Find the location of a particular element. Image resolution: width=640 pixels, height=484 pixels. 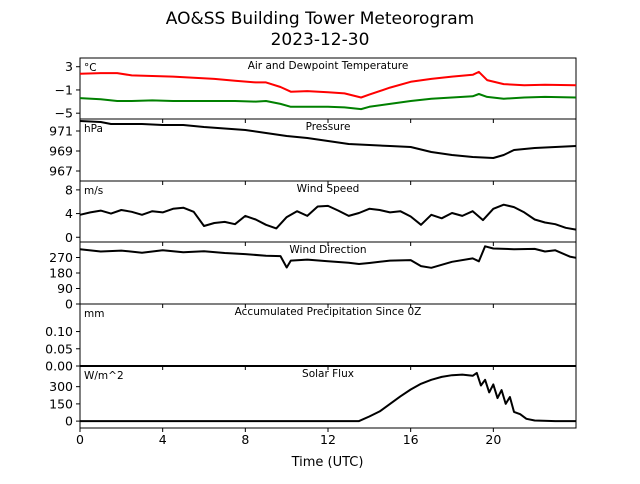

figure-title: AO&SS Building Tower Meteorogram is located at coordinates (320, 19).